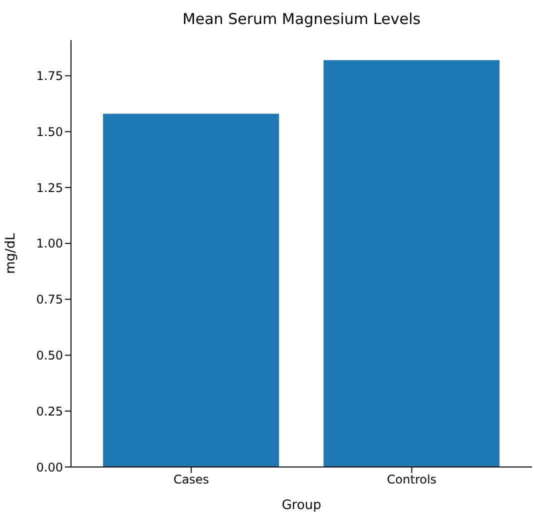  I want to click on y-axis-title: mg/dL, so click(11, 253).